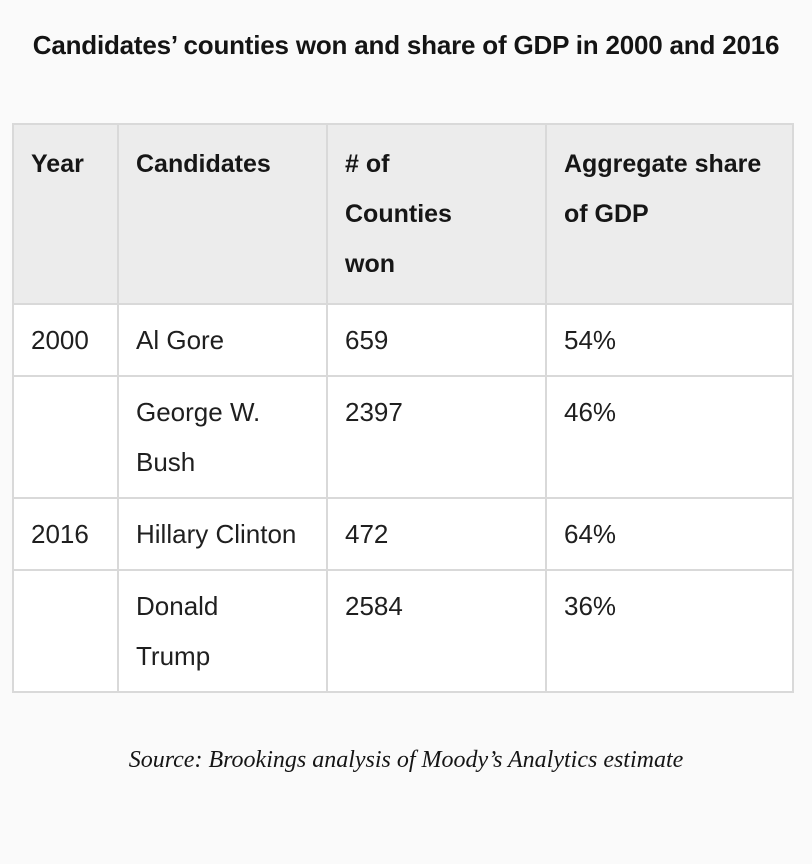 This screenshot has width=812, height=864. What do you see at coordinates (669, 340) in the screenshot?
I see `cell-gdp-share: 54%` at bounding box center [669, 340].